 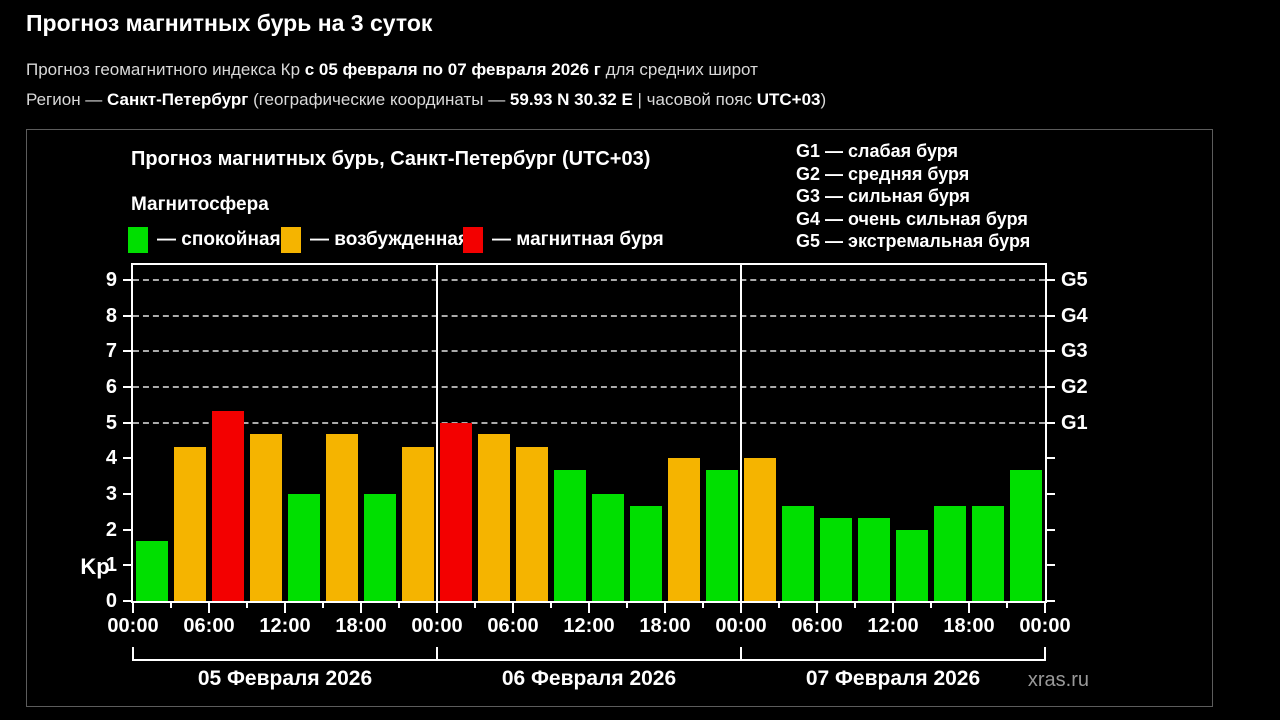 I want to click on quiet-swatch-icon, so click(x=138, y=239).